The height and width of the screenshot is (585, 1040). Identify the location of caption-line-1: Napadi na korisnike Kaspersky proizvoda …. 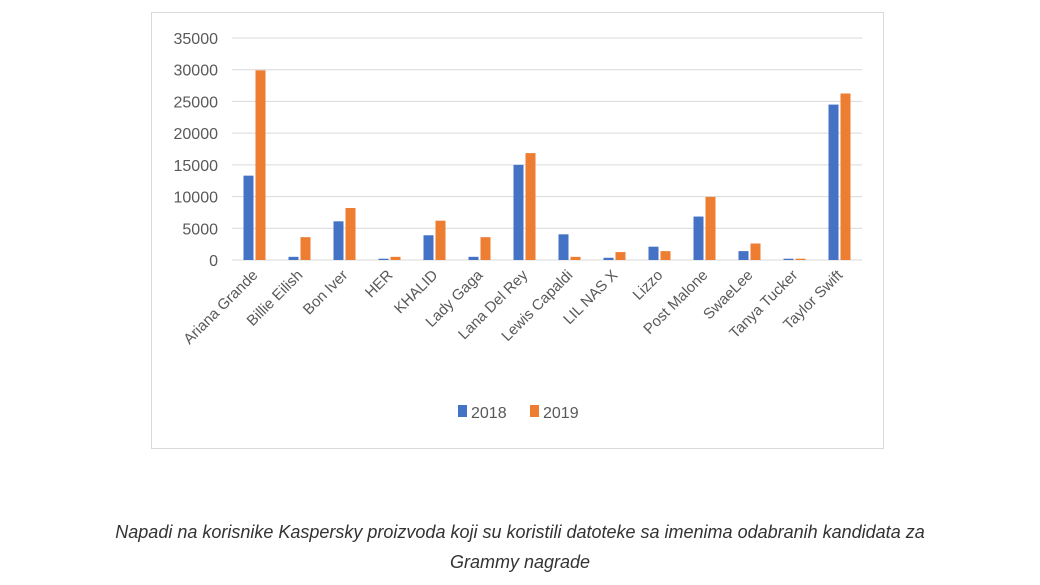
(520, 532).